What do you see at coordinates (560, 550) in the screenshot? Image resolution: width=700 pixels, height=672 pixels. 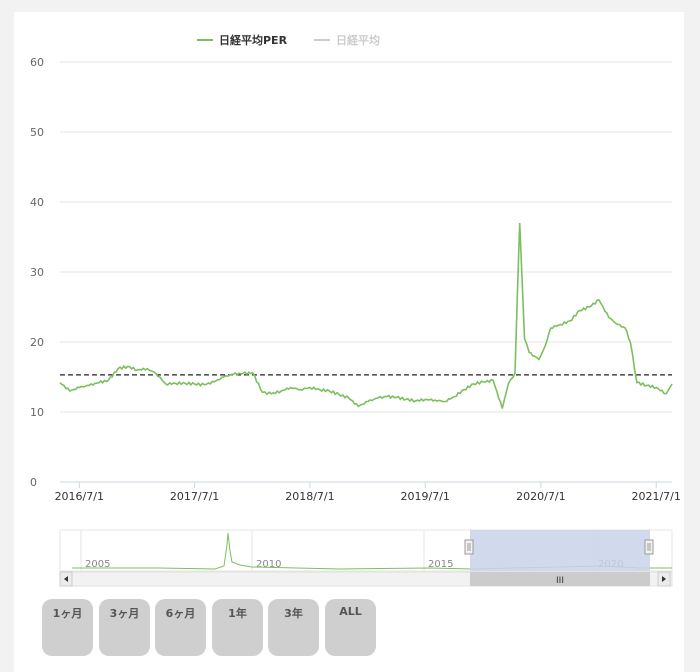 I see `navigator-selection` at bounding box center [560, 550].